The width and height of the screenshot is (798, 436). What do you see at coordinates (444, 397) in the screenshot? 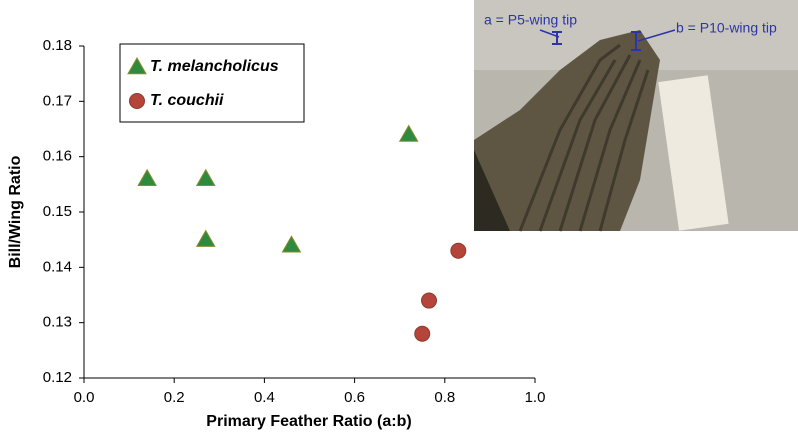
I see `x-tick-label: 0.8` at bounding box center [444, 397].